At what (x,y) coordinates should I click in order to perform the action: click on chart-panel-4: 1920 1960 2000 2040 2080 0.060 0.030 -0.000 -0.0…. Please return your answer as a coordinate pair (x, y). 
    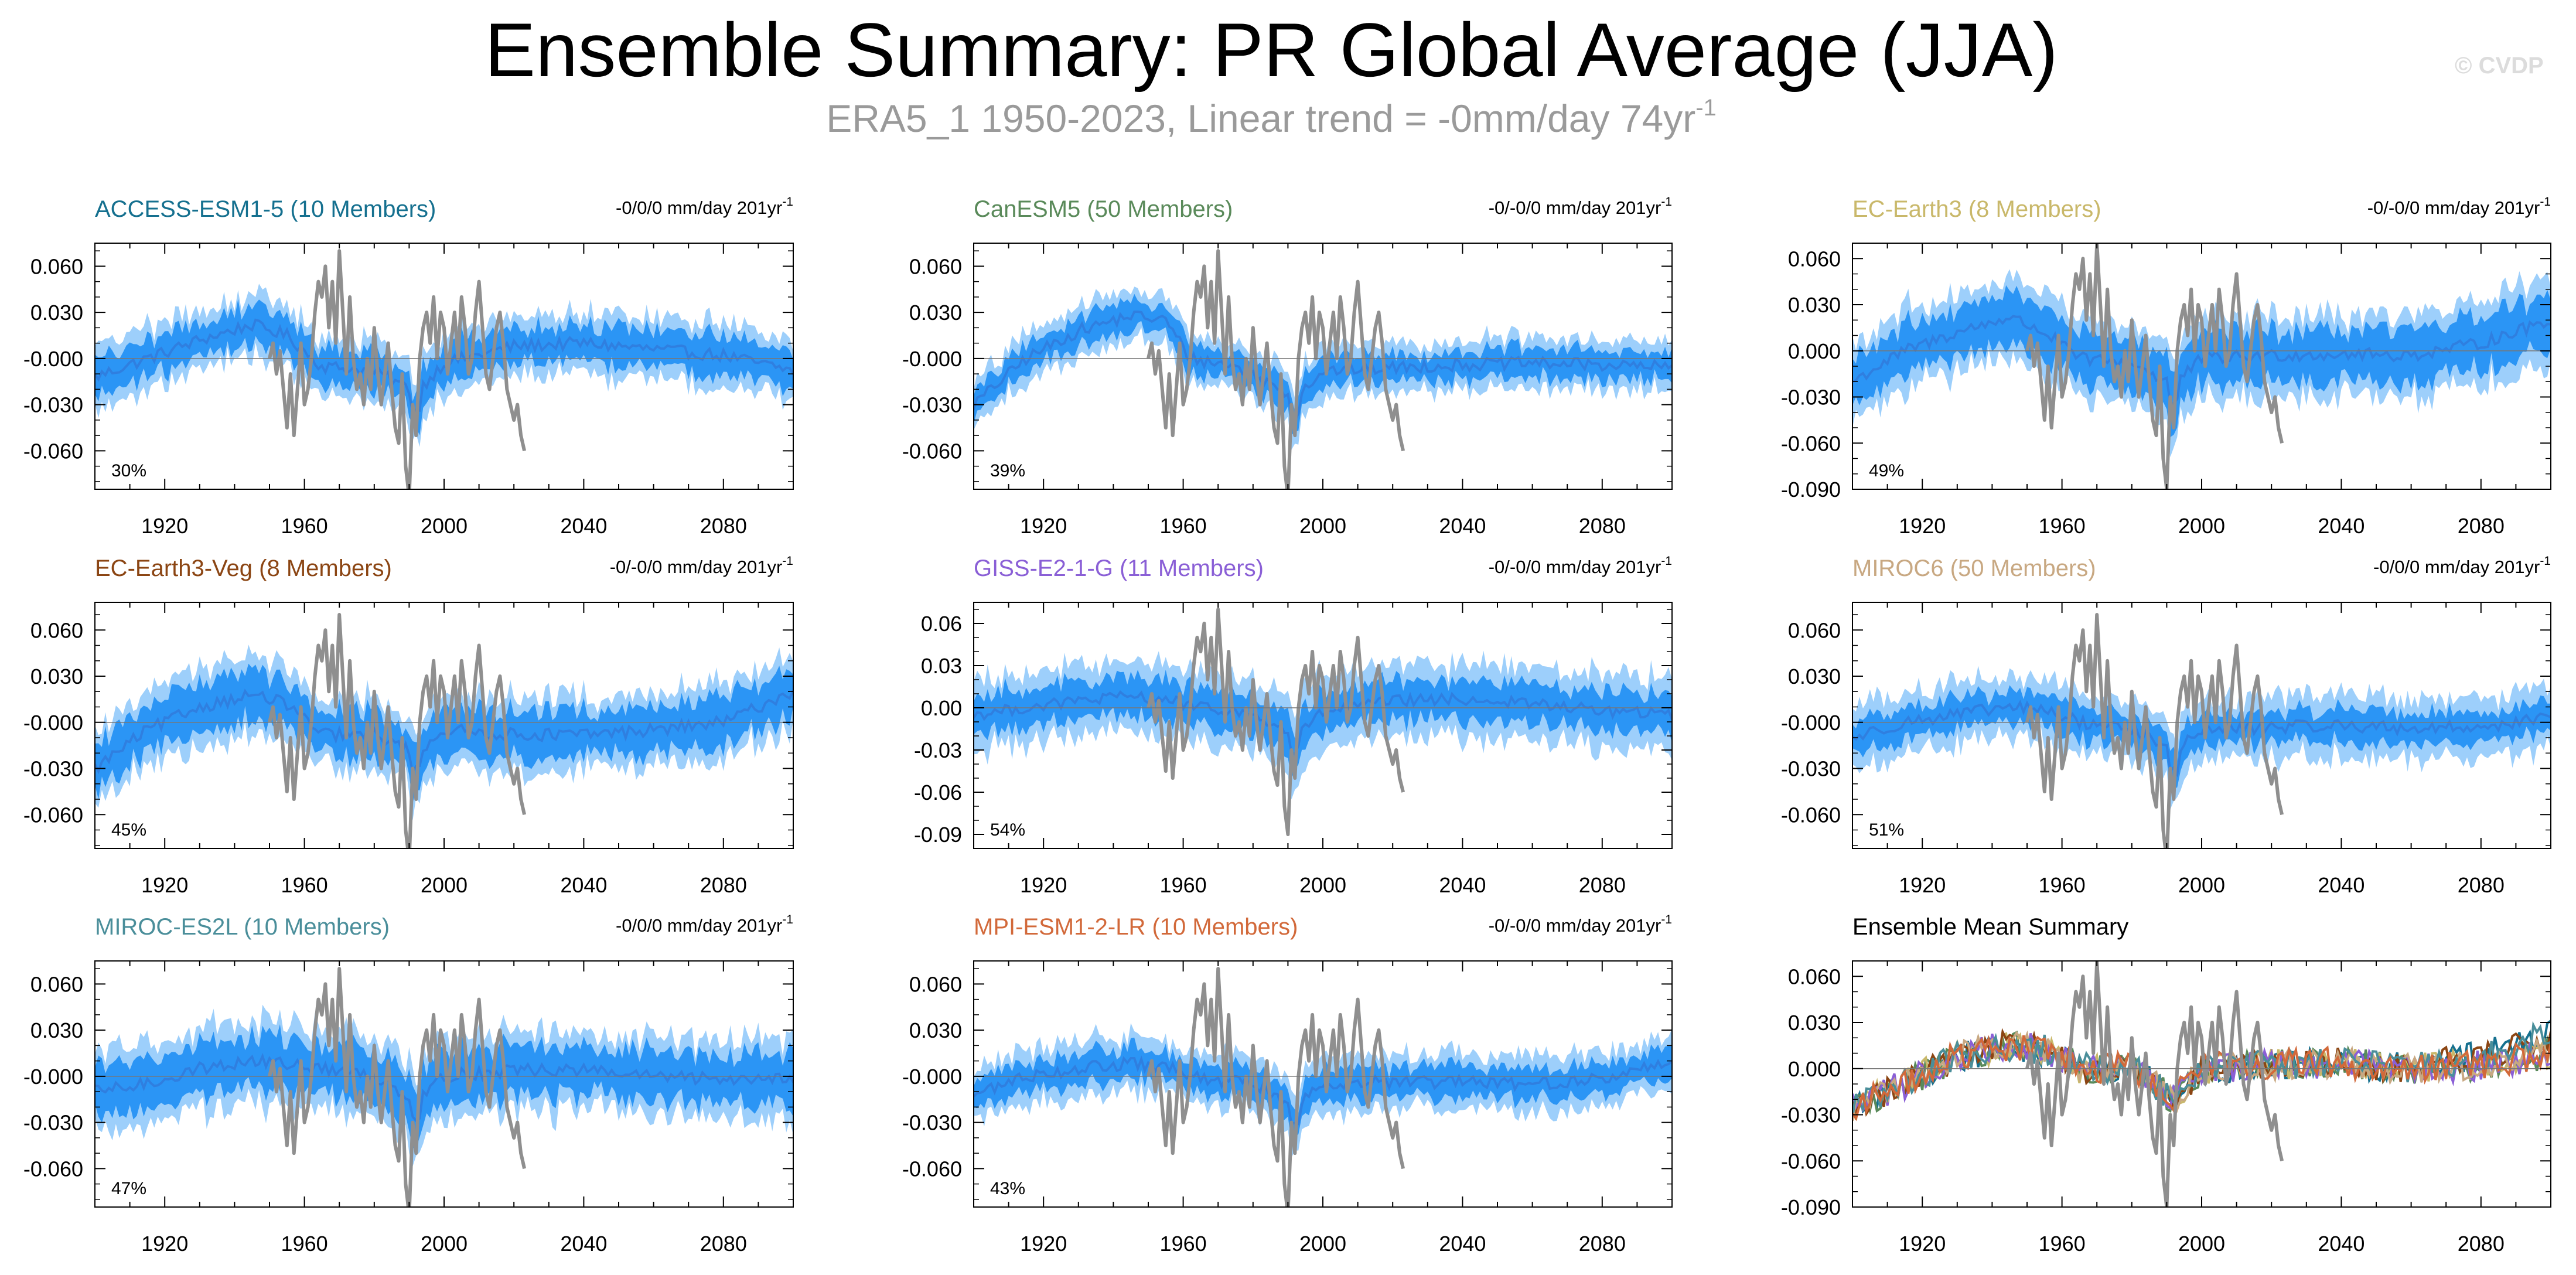
    Looking at the image, I should click on (408, 725).